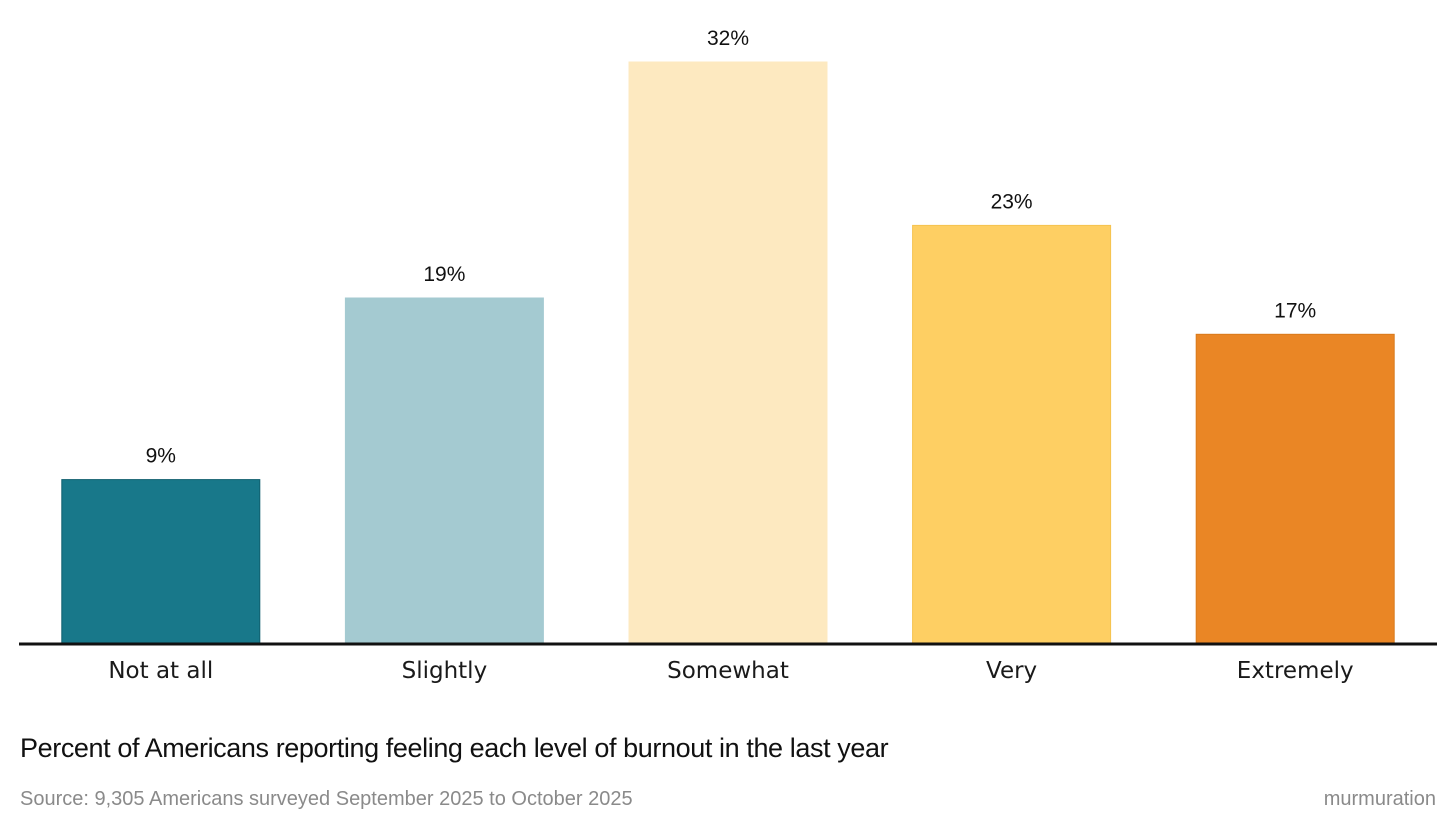  I want to click on category-label-very: Very, so click(1011, 671).